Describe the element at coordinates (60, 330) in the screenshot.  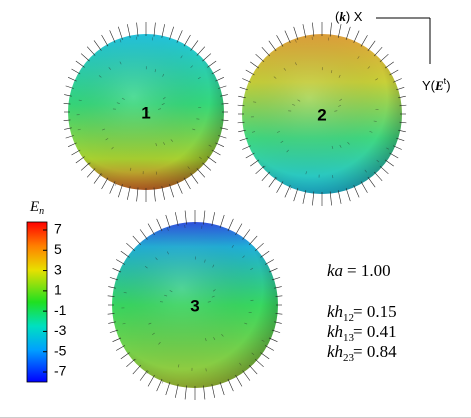
I see `colorbar-tick-label: -3` at that location.